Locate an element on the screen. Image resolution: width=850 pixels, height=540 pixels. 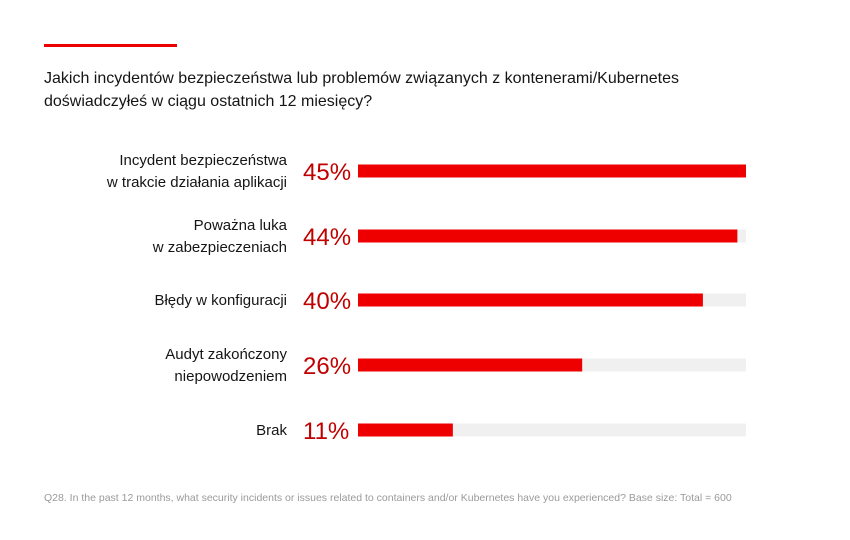
category-label: niepowodzeniem is located at coordinates (230, 376).